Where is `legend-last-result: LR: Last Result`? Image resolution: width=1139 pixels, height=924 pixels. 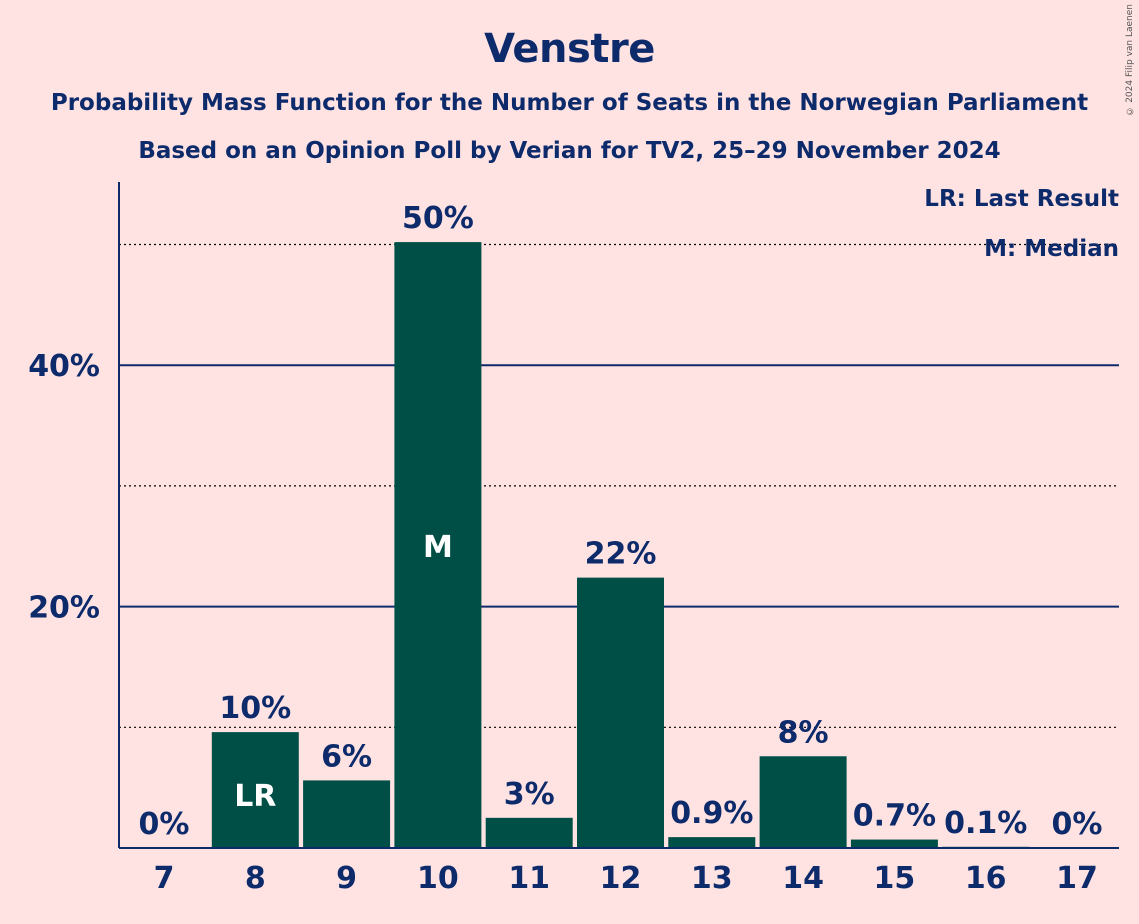 legend-last-result: LR: Last Result is located at coordinates (1021, 199).